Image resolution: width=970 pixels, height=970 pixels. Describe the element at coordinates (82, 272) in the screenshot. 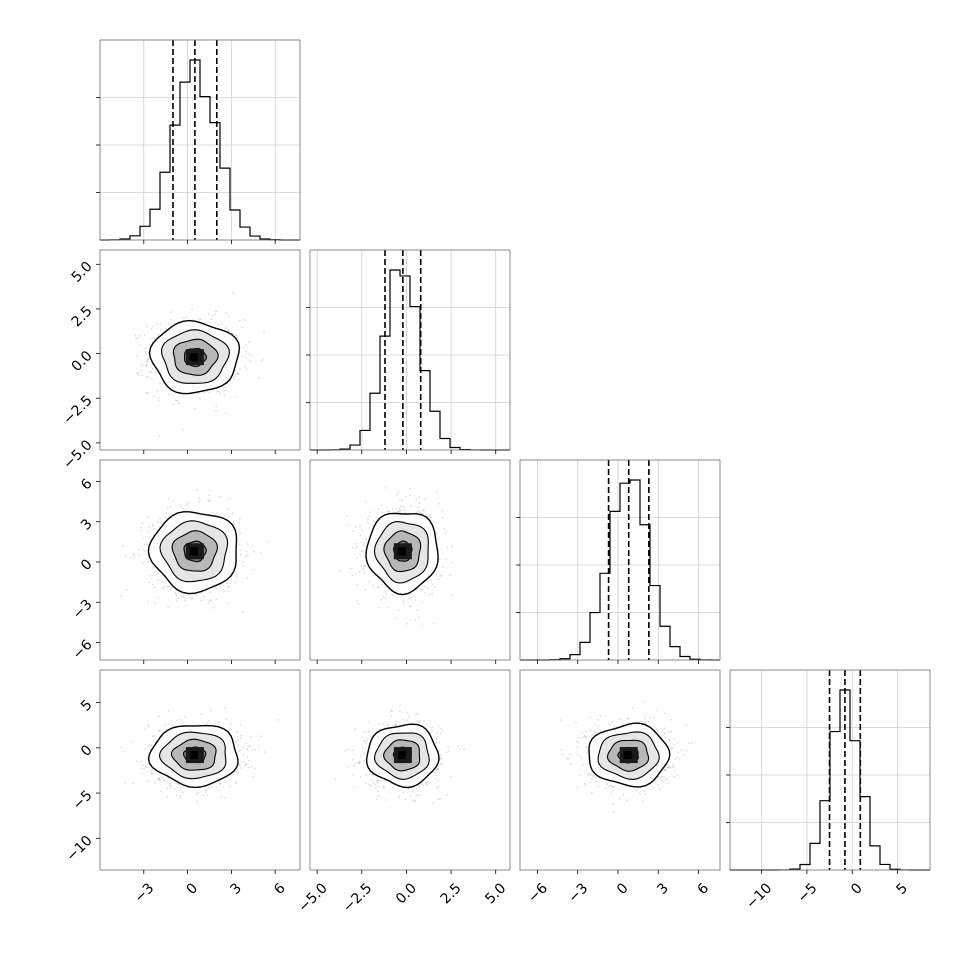

I see `y-tick-label: 5.0` at that location.